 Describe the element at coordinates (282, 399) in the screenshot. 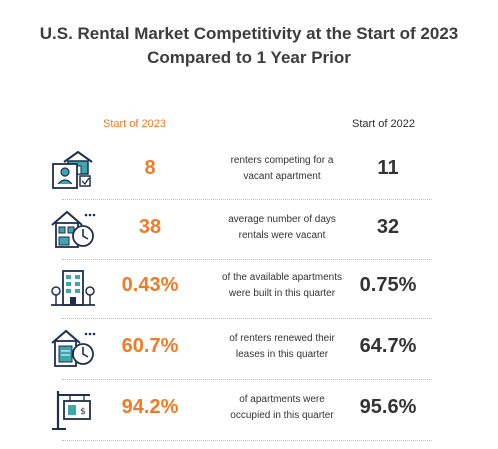

I see `description-line-1: of apartments were` at that location.